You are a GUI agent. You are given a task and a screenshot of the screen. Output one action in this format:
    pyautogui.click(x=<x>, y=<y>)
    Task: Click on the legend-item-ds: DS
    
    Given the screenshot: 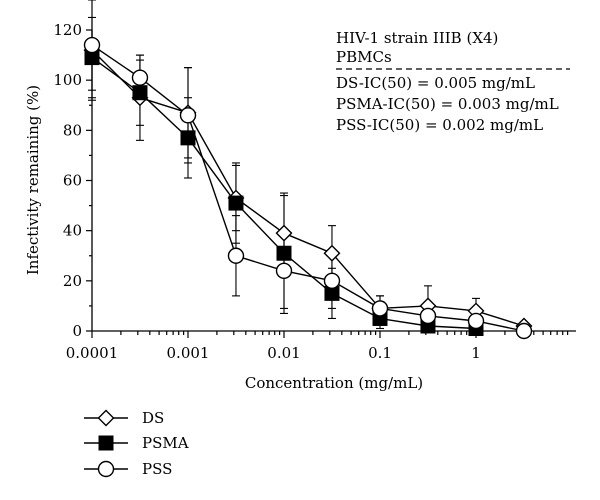 What is the action you would take?
    pyautogui.click(x=124, y=418)
    